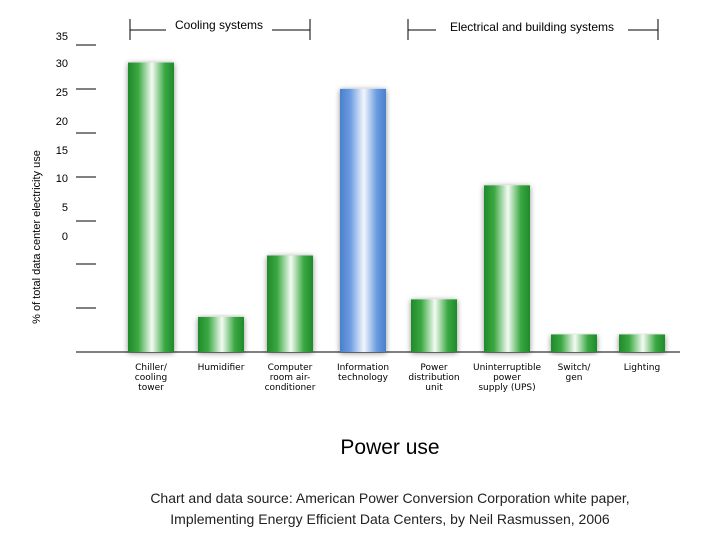 Image resolution: width=720 pixels, height=540 pixels. What do you see at coordinates (62, 122) in the screenshot?
I see `y-tick-label: 20` at bounding box center [62, 122].